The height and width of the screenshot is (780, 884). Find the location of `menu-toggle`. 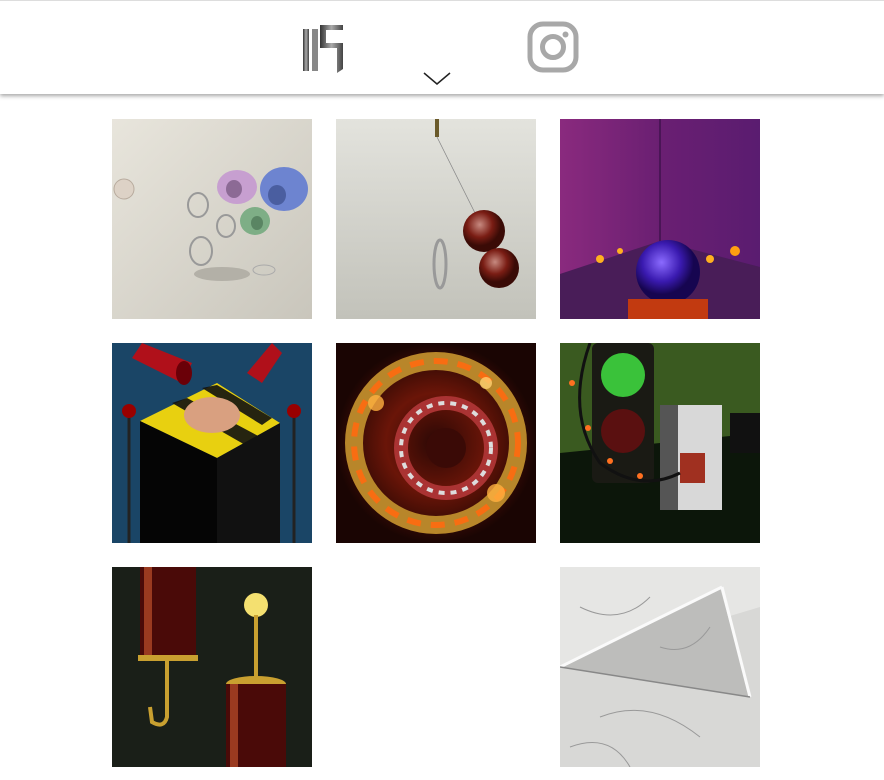

menu-toggle is located at coordinates (437, 79).